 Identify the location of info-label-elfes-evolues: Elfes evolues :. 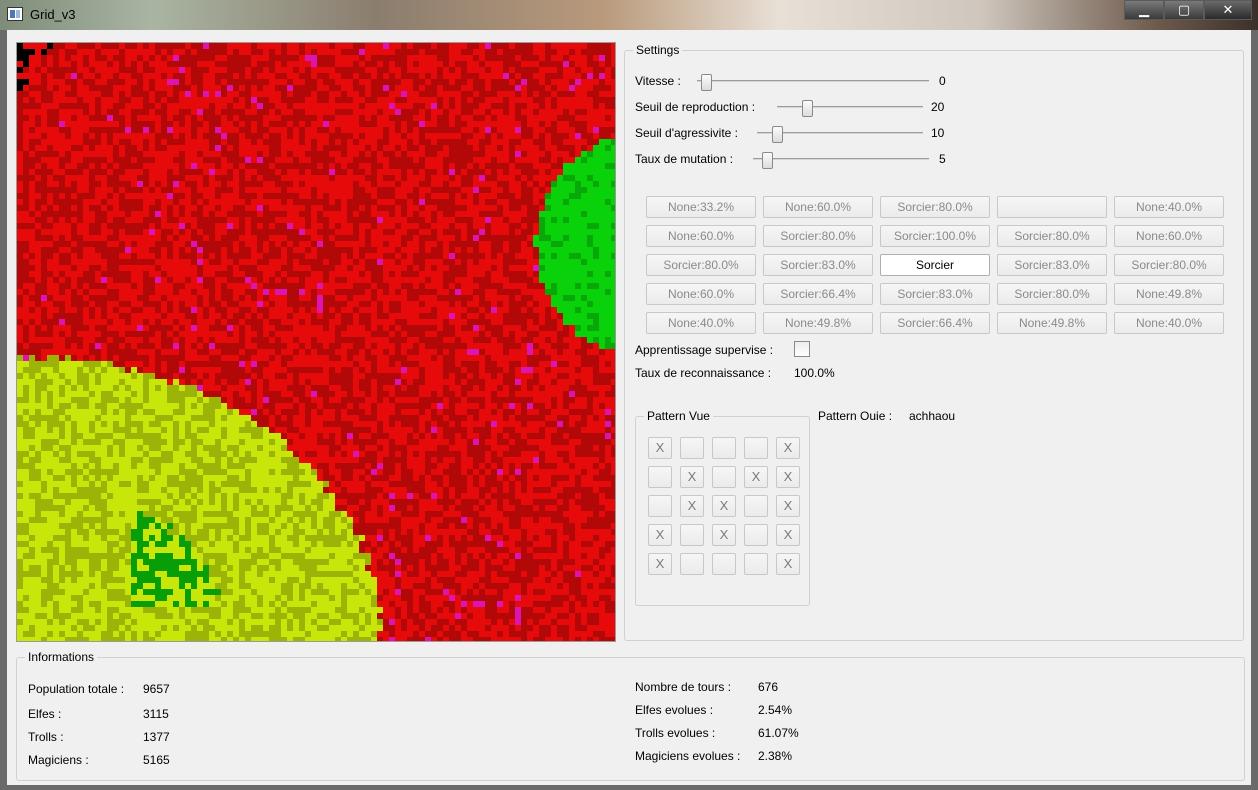
(674, 710).